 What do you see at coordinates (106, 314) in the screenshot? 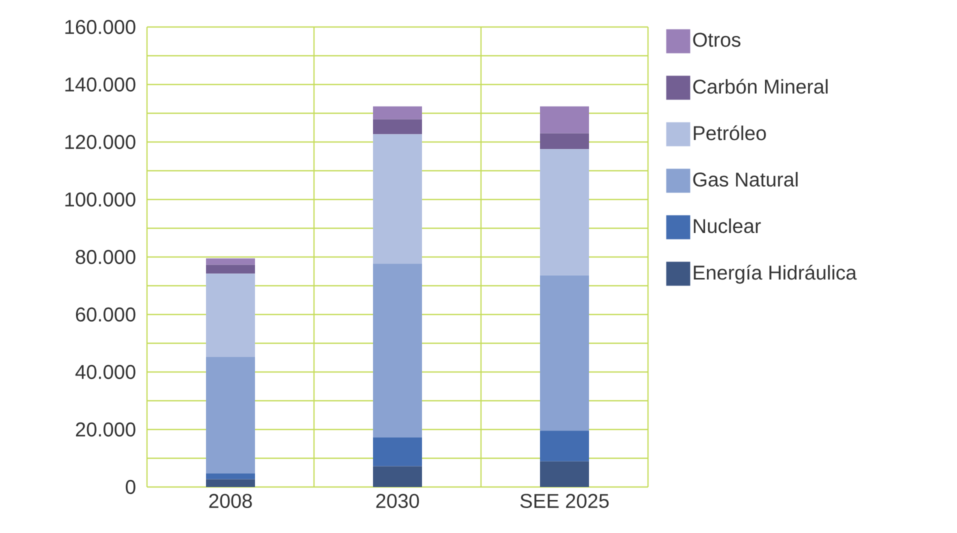
I see `y-tick-label: 60.000` at bounding box center [106, 314].